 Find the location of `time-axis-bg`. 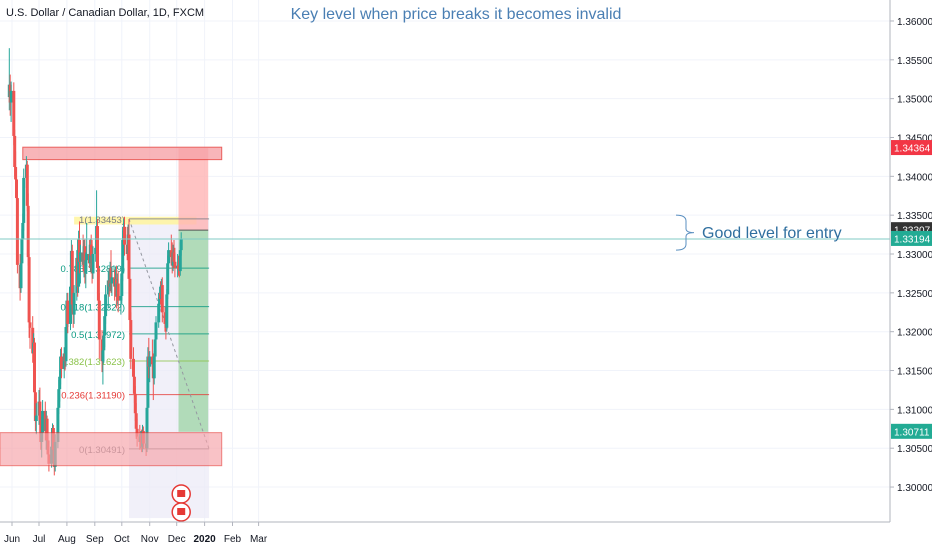

time-axis-bg is located at coordinates (466, 536).